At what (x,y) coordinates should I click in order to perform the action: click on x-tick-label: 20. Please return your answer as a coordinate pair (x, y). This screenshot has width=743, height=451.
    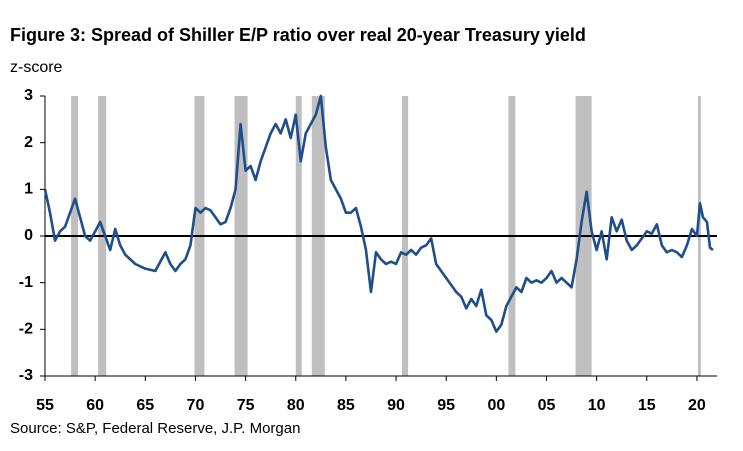
    Looking at the image, I should click on (697, 405).